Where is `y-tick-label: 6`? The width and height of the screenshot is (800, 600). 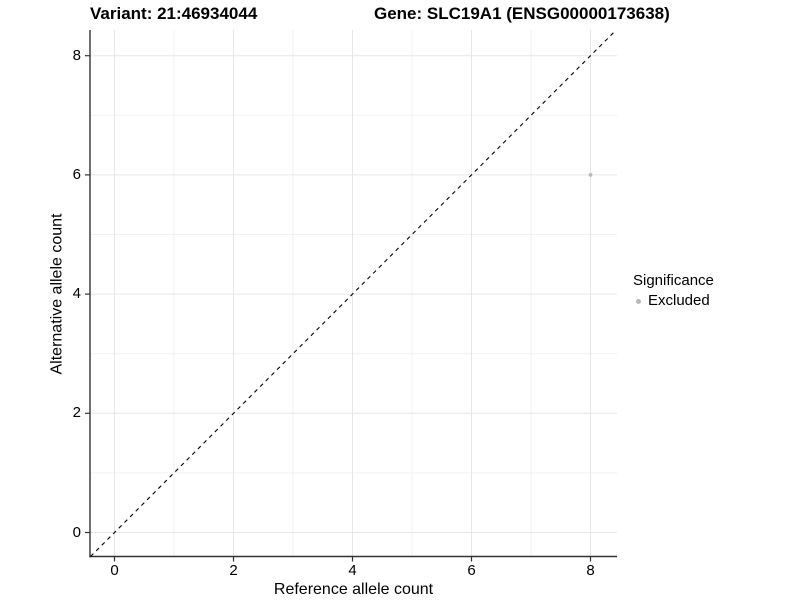
y-tick-label: 6 is located at coordinates (76, 174).